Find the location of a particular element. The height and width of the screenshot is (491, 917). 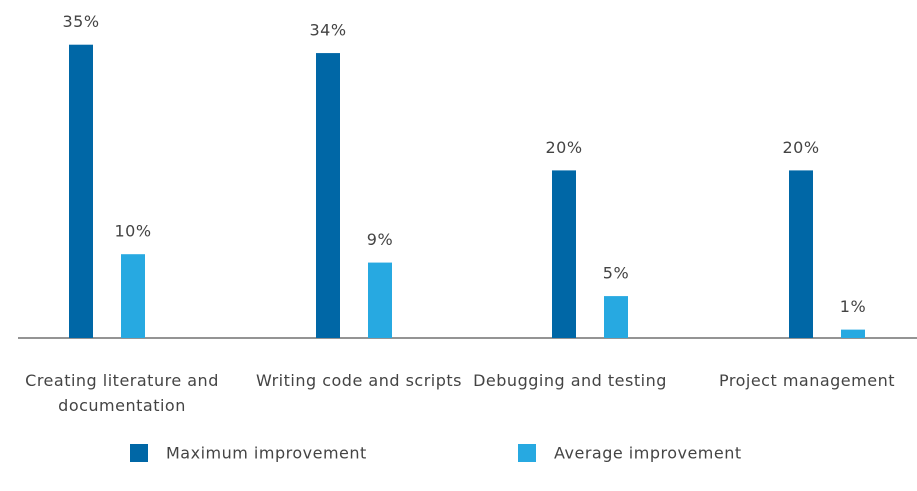

value-label: 10% is located at coordinates (132, 231).